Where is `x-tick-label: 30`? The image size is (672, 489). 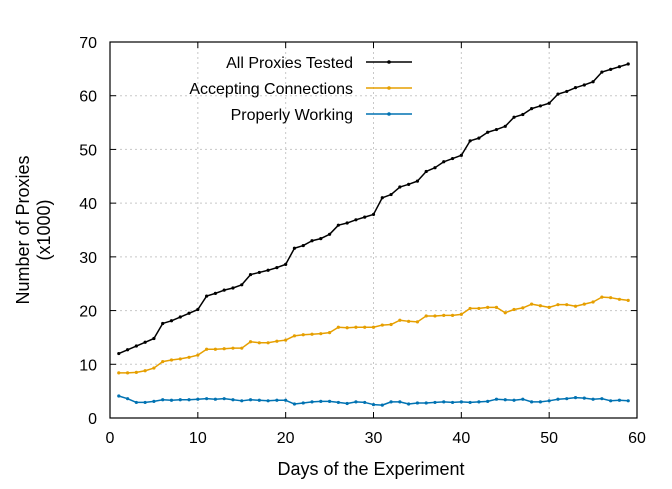
x-tick-label: 30 is located at coordinates (374, 438).